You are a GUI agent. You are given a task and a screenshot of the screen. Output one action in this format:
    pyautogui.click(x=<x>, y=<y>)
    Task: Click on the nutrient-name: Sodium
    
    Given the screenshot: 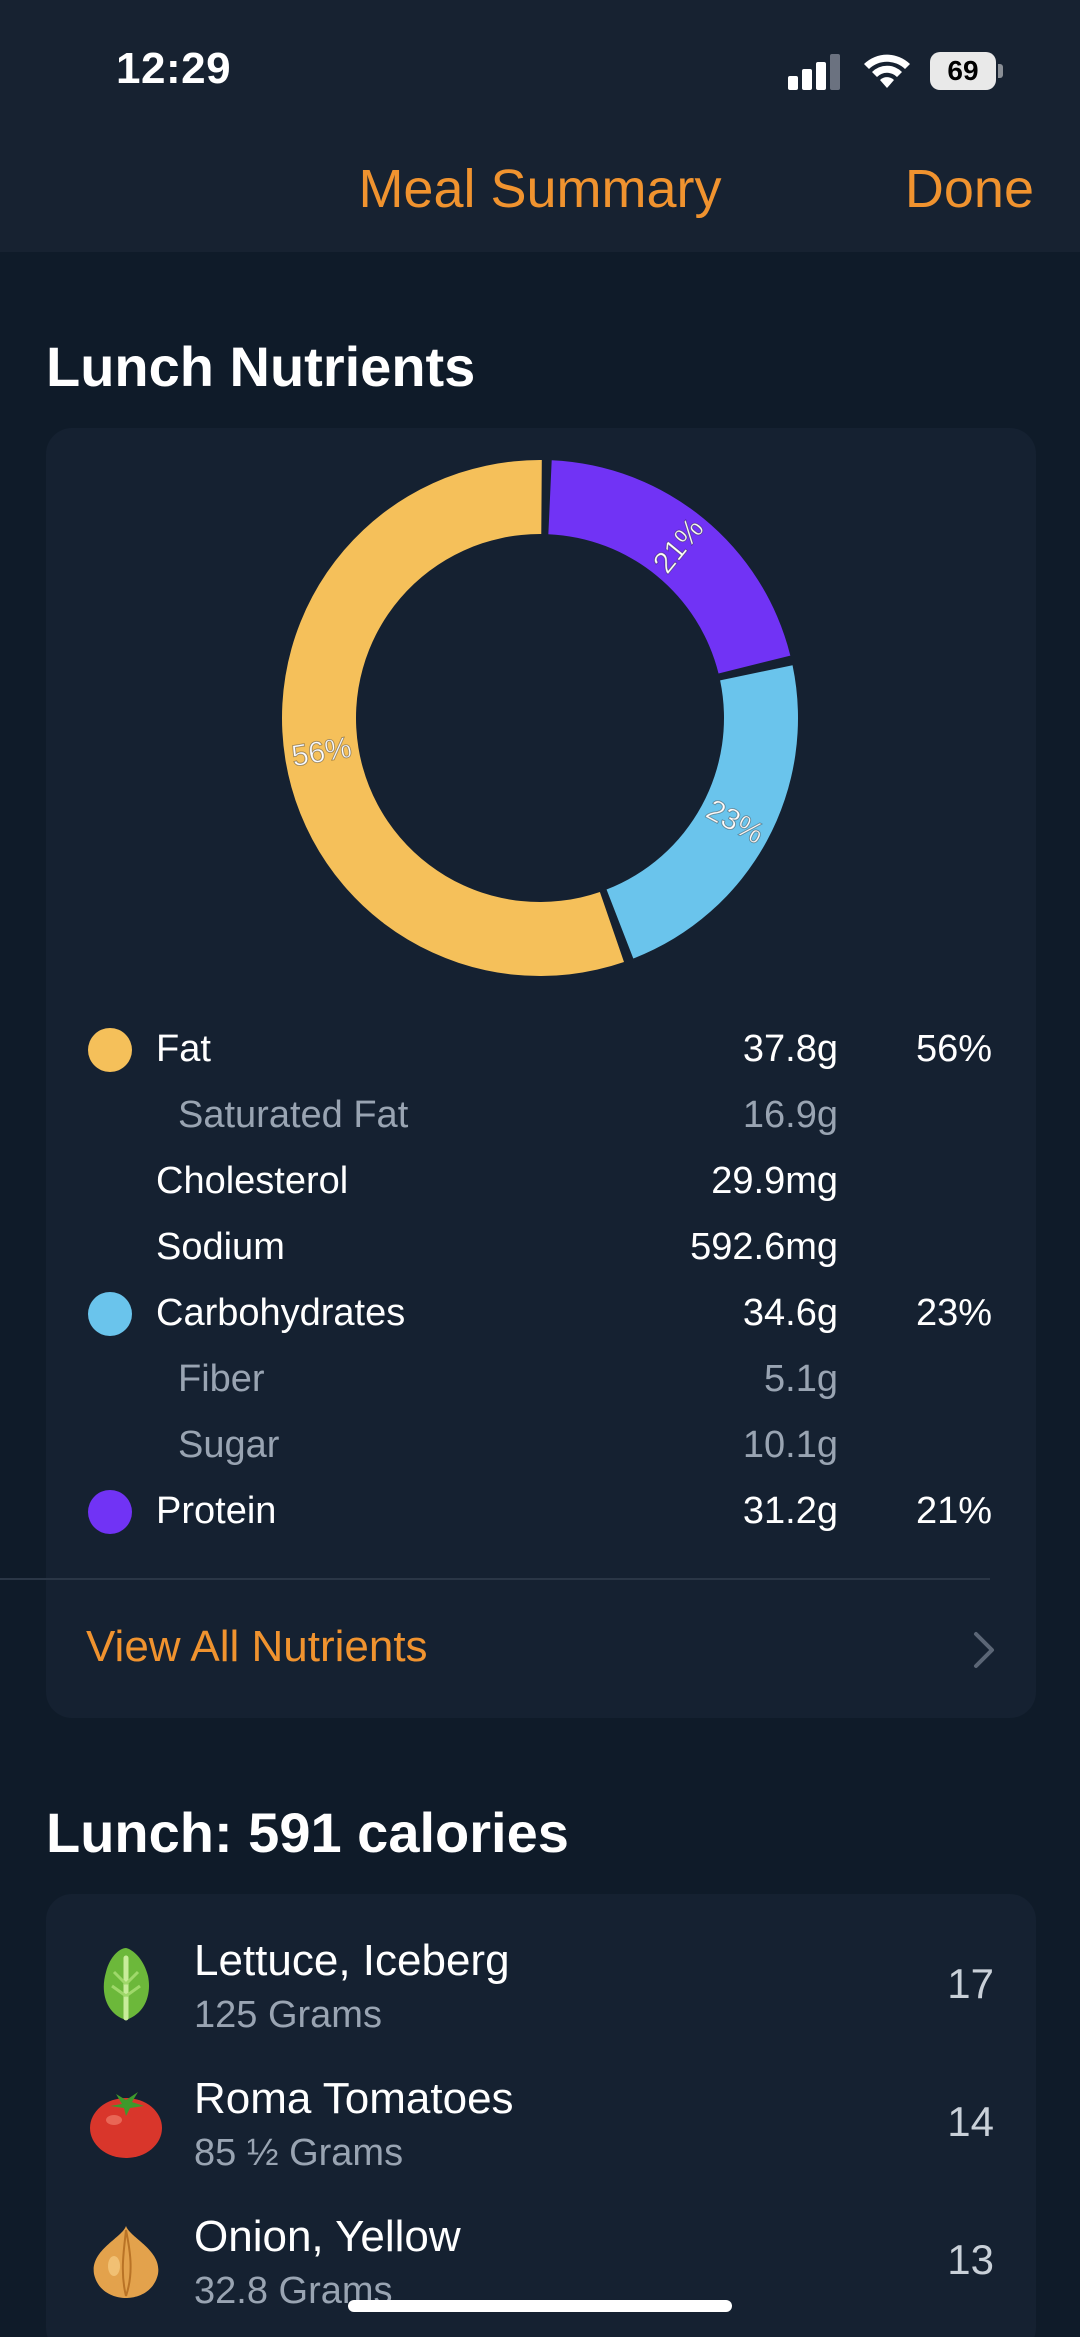 What is the action you would take?
    pyautogui.click(x=220, y=1247)
    